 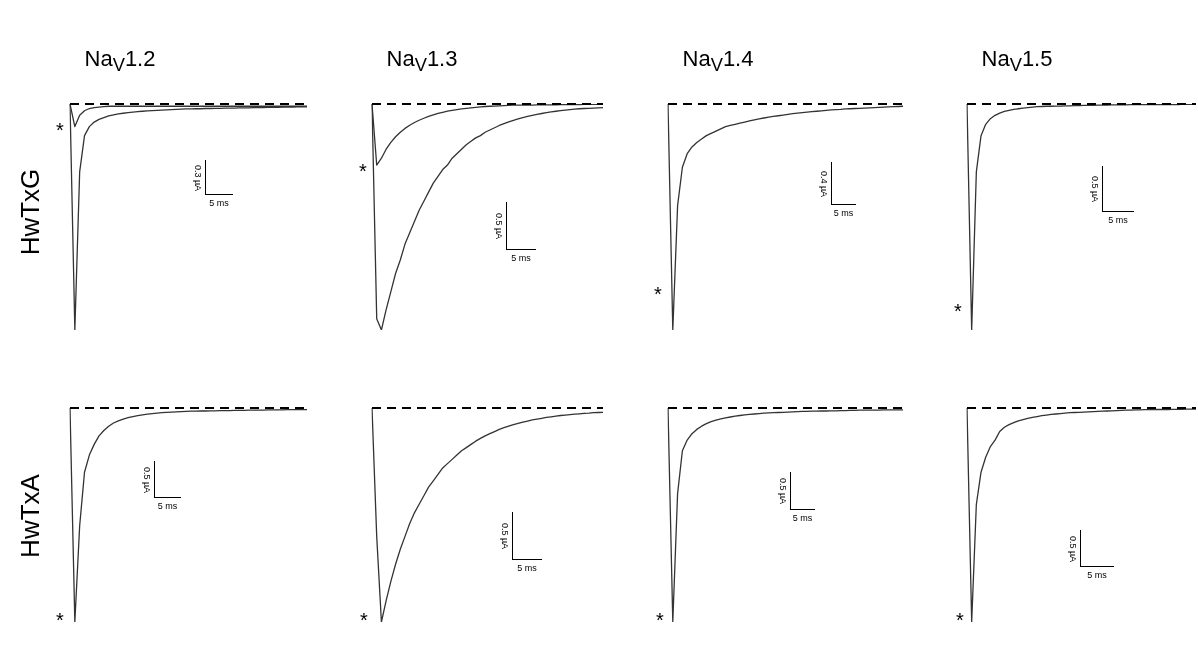 What do you see at coordinates (1017, 61) in the screenshot?
I see `chart-title: Na$_{V}$1.5` at bounding box center [1017, 61].